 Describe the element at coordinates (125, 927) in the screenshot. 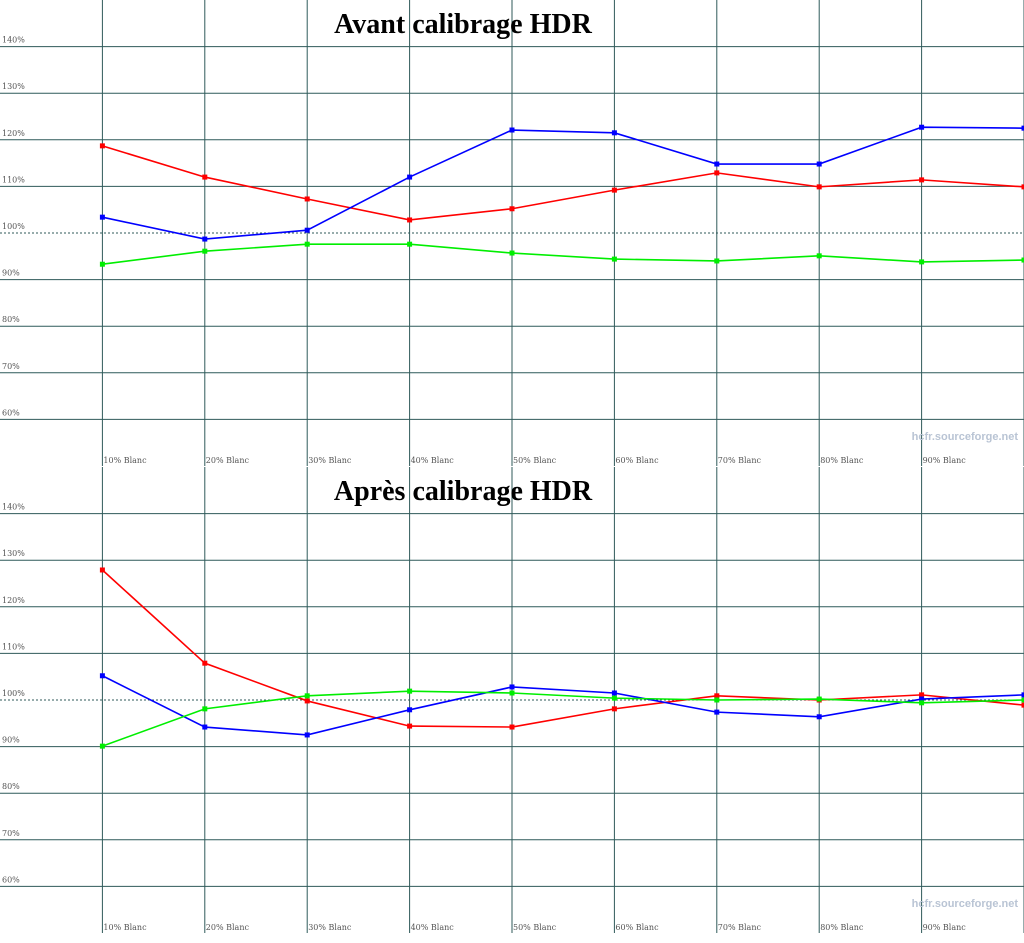

I see `x-tick-label: 10% Blanc` at that location.